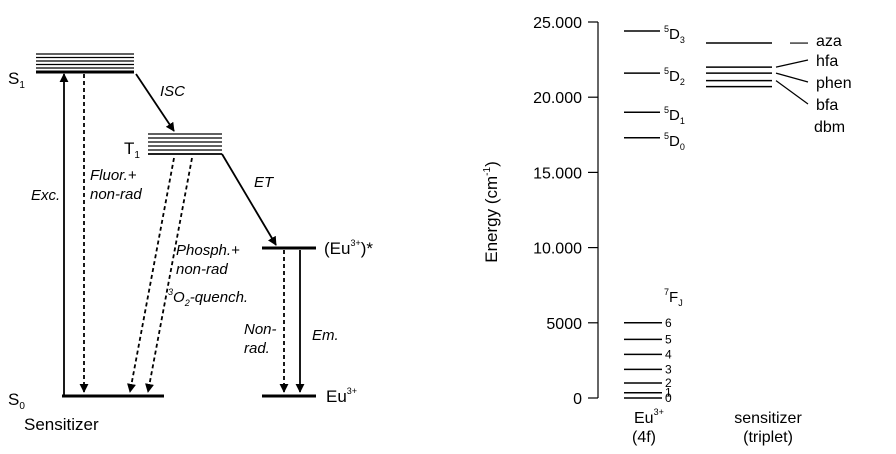  I want to click on eu-f-level-label: 4, so click(668, 354).